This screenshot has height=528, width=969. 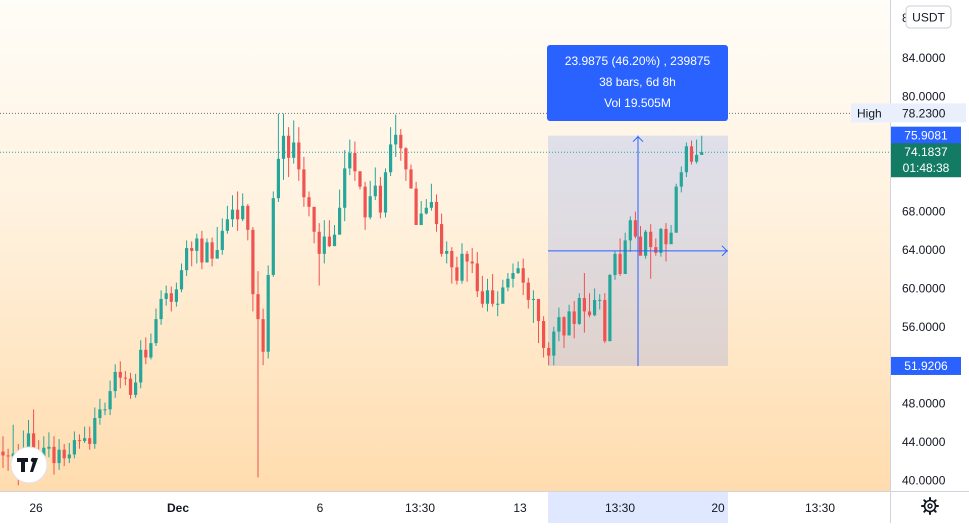 I want to click on measure-tooltip-line: 23.9875 (46.20%) , 239875, so click(x=638, y=61).